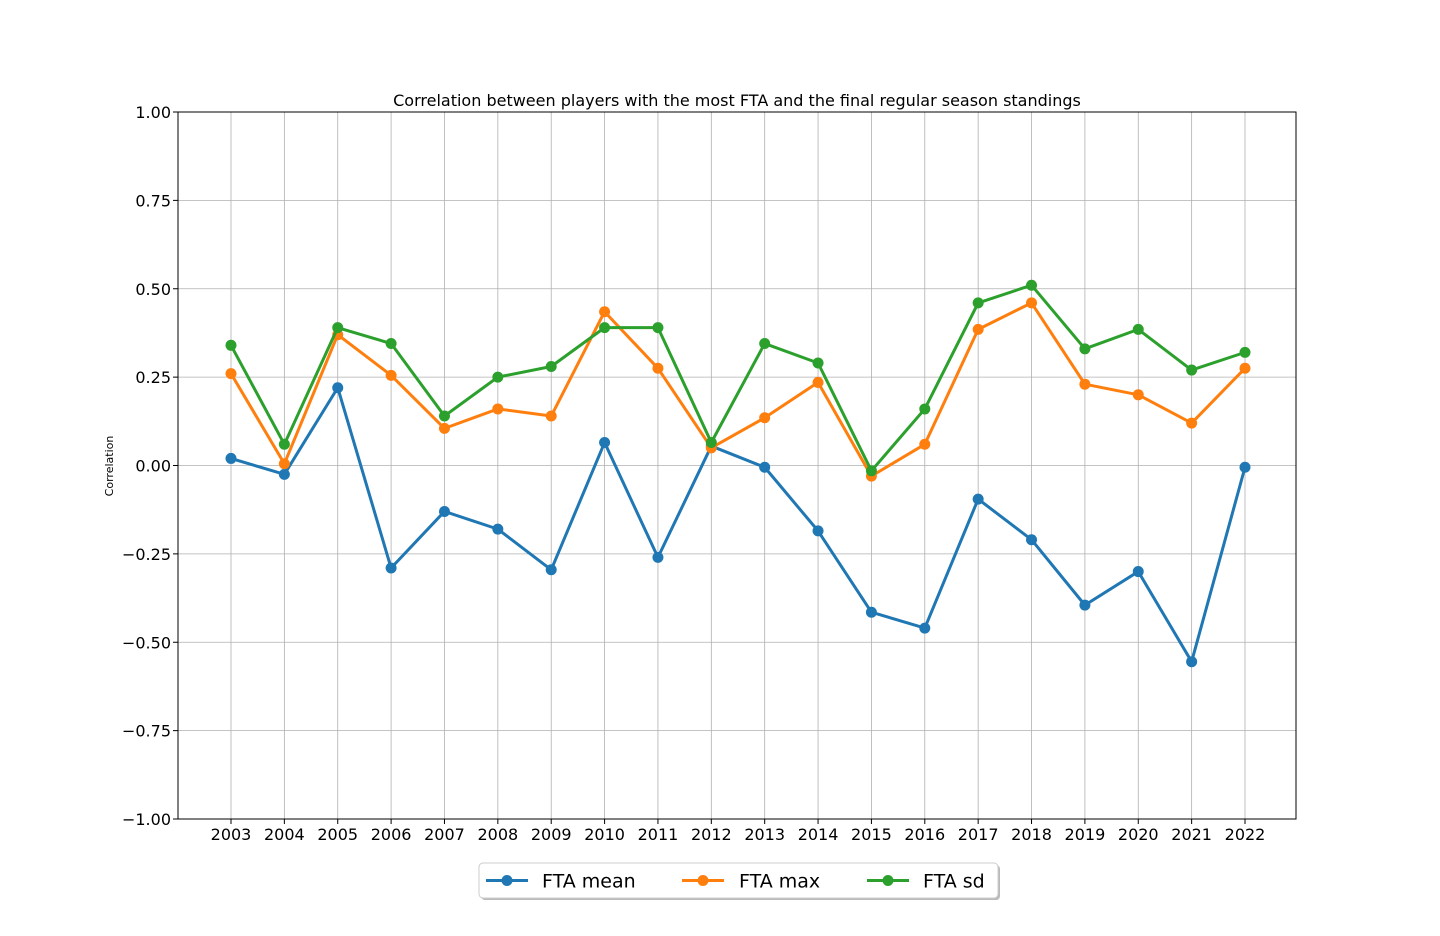  Describe the element at coordinates (497, 834) in the screenshot. I see `x-tick-label: 2008` at that location.